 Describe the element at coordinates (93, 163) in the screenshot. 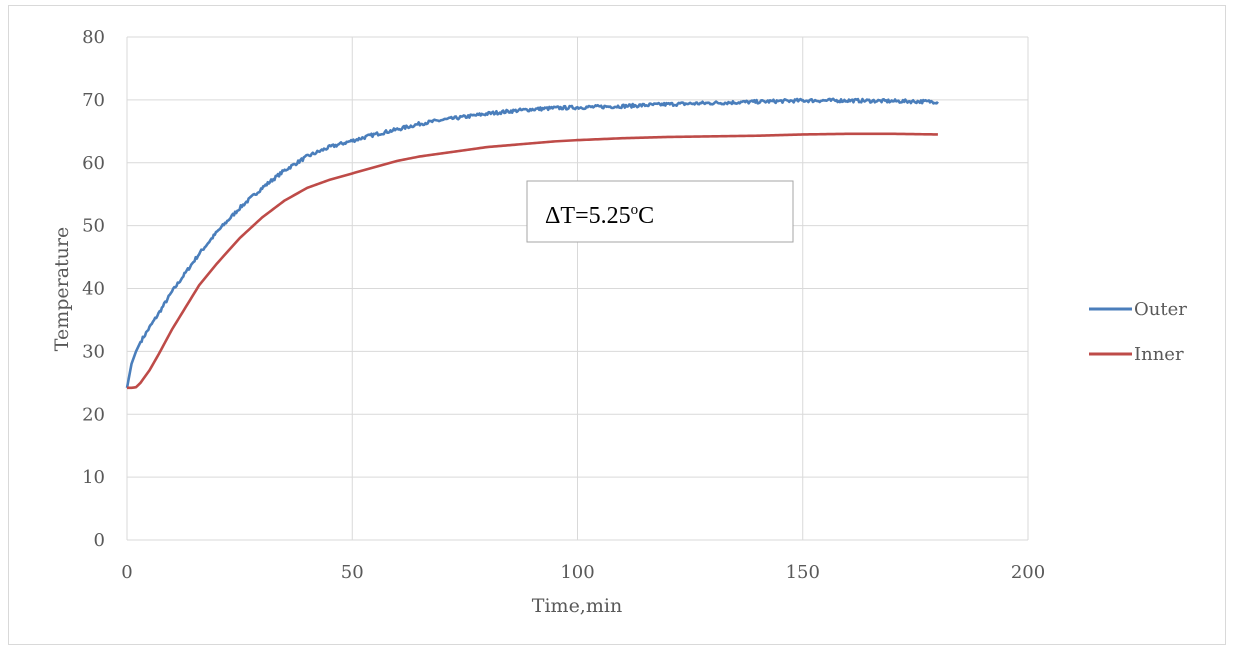

I see `y-tick-label: 60` at that location.